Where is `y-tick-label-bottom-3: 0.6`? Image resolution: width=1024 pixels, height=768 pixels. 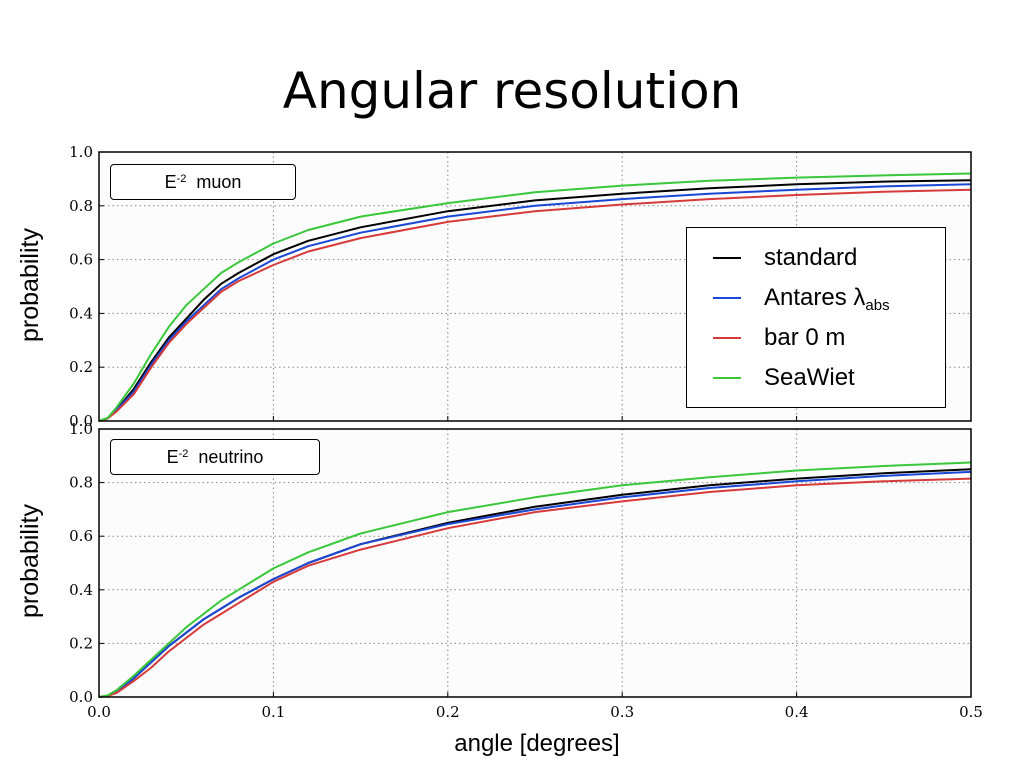 y-tick-label-bottom-3: 0.6 is located at coordinates (81, 536).